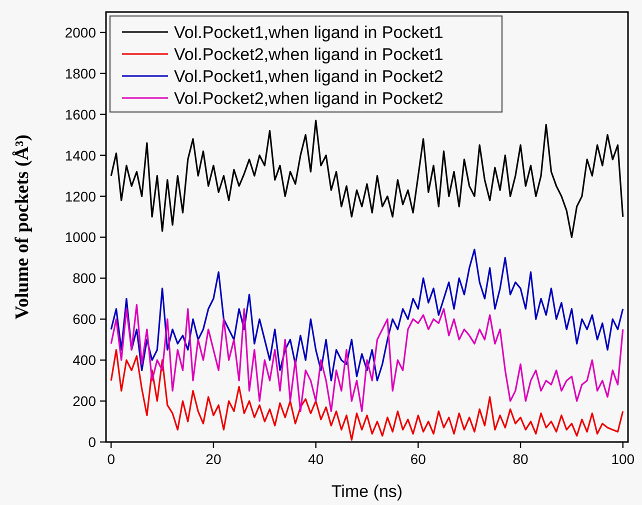  I want to click on x-tick-label: 80, so click(520, 459).